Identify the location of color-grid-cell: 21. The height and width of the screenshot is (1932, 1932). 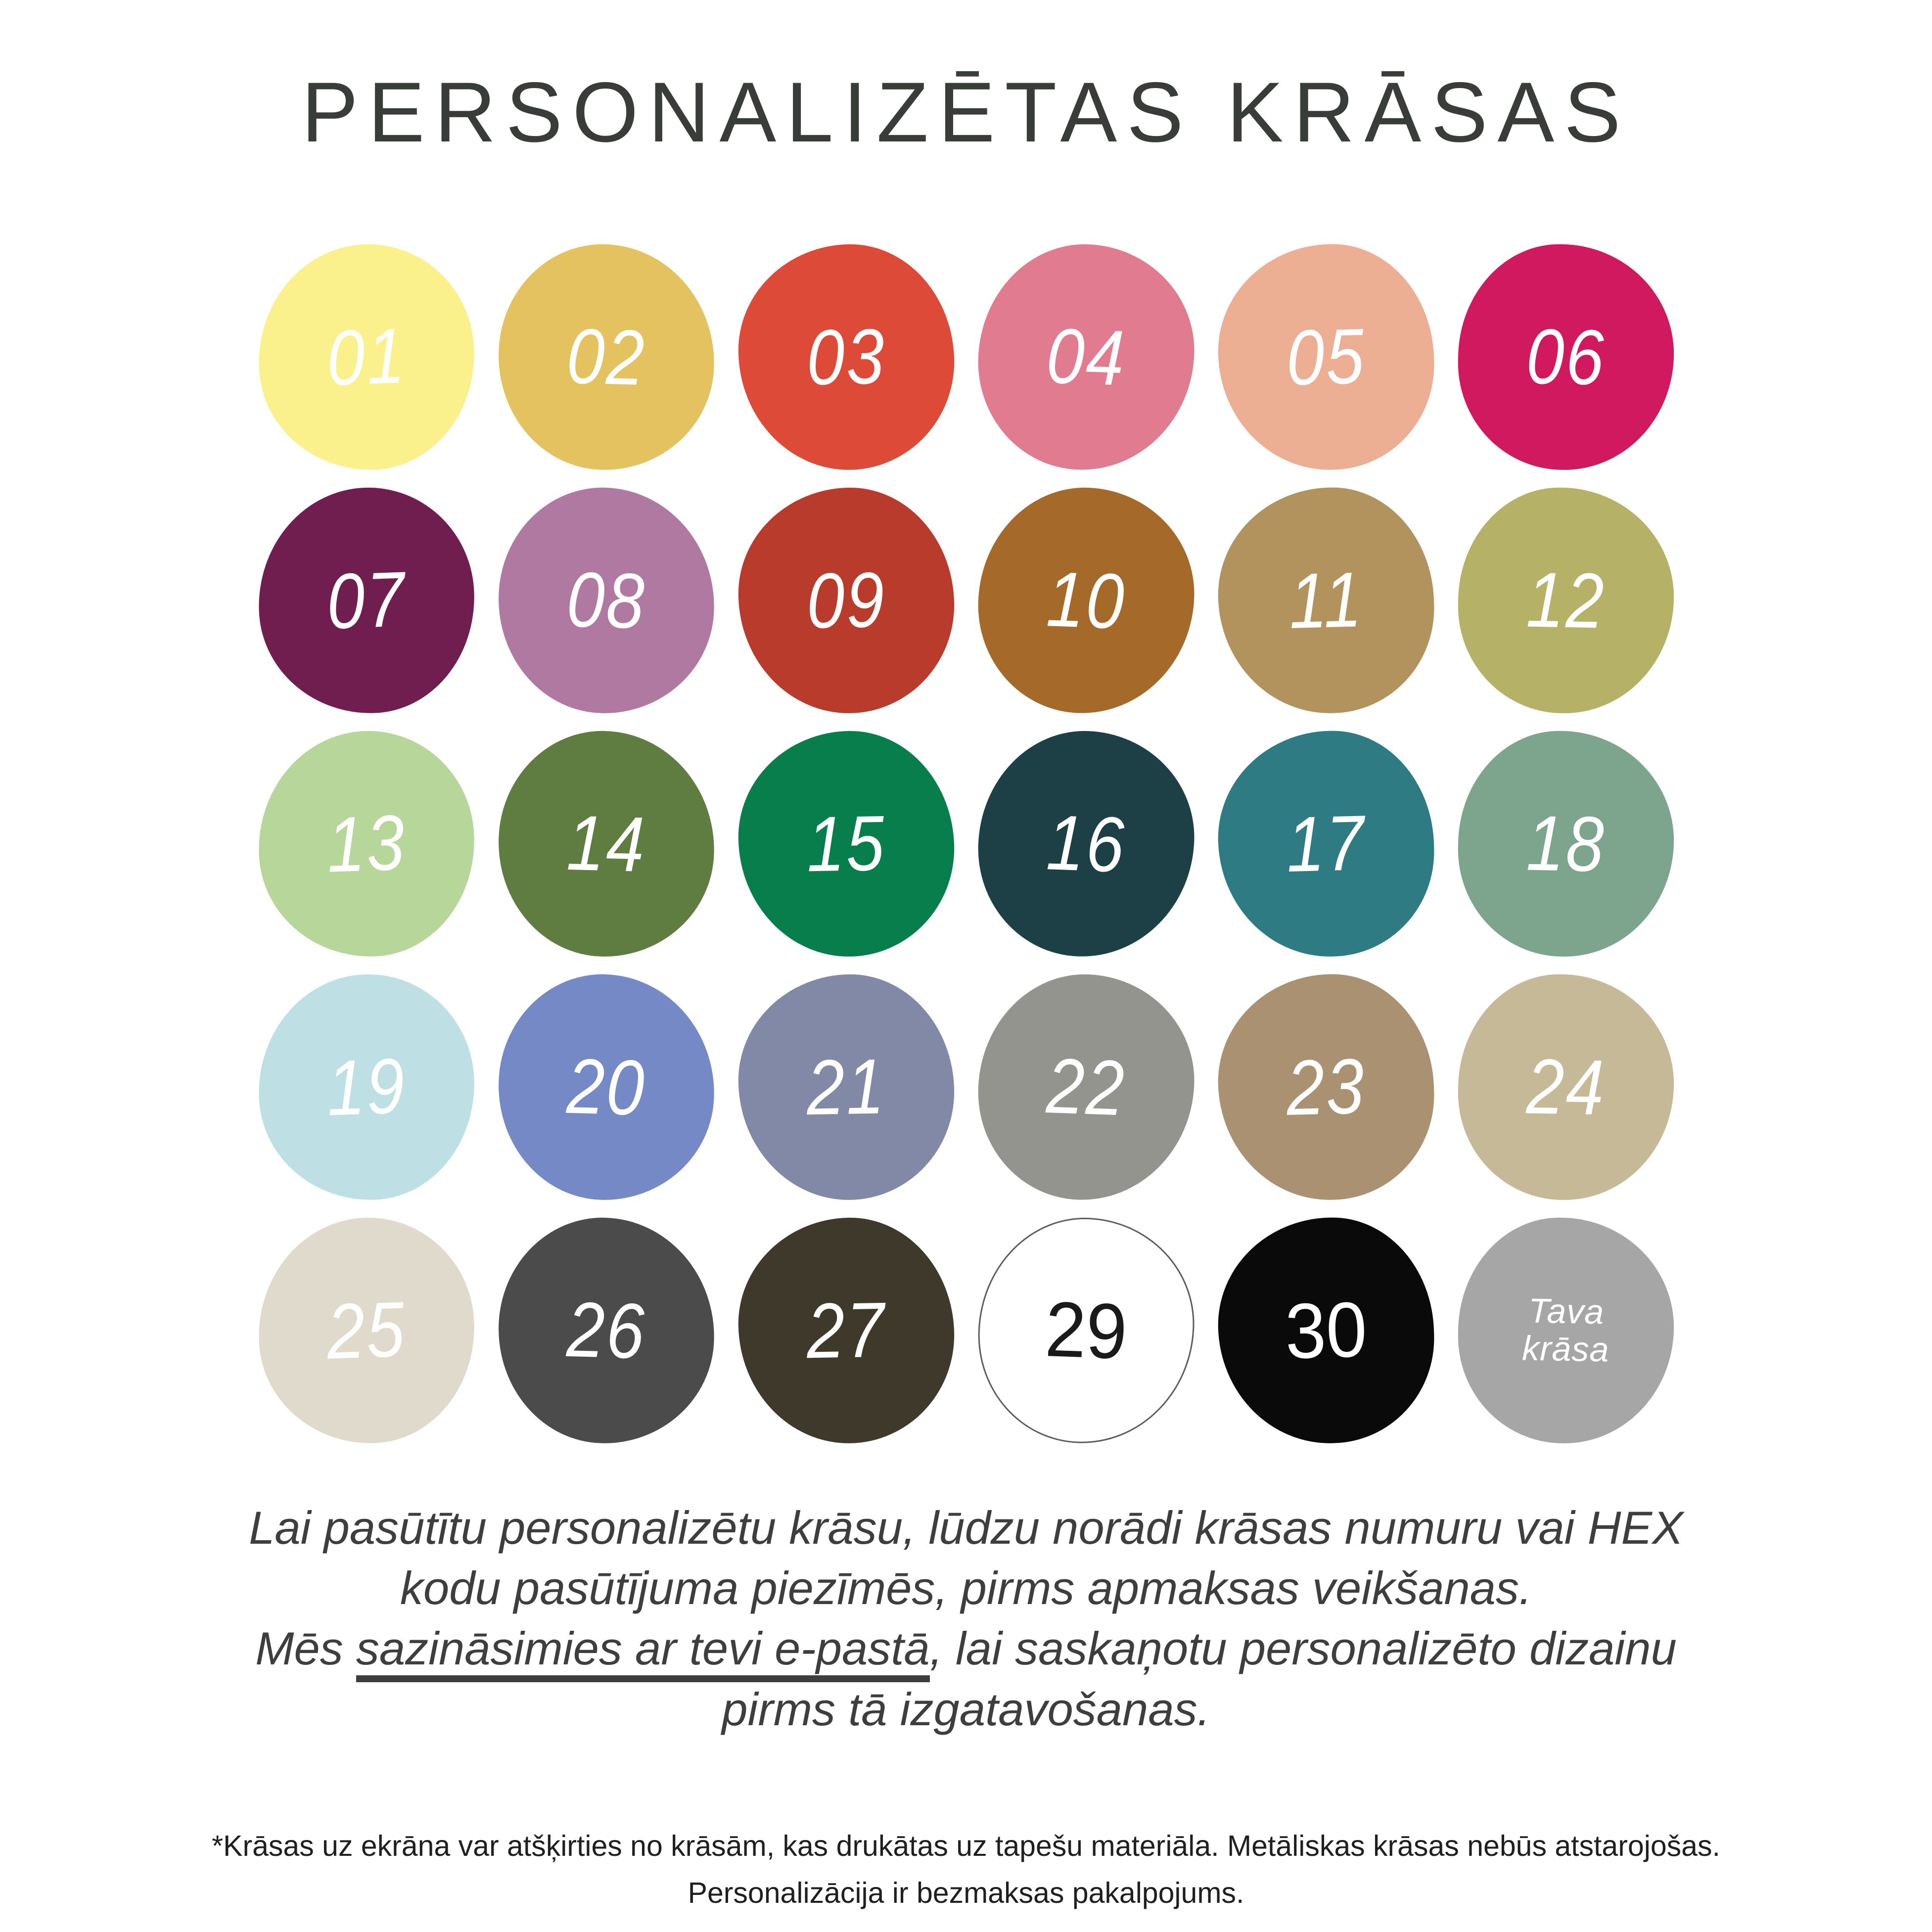
(846, 1087).